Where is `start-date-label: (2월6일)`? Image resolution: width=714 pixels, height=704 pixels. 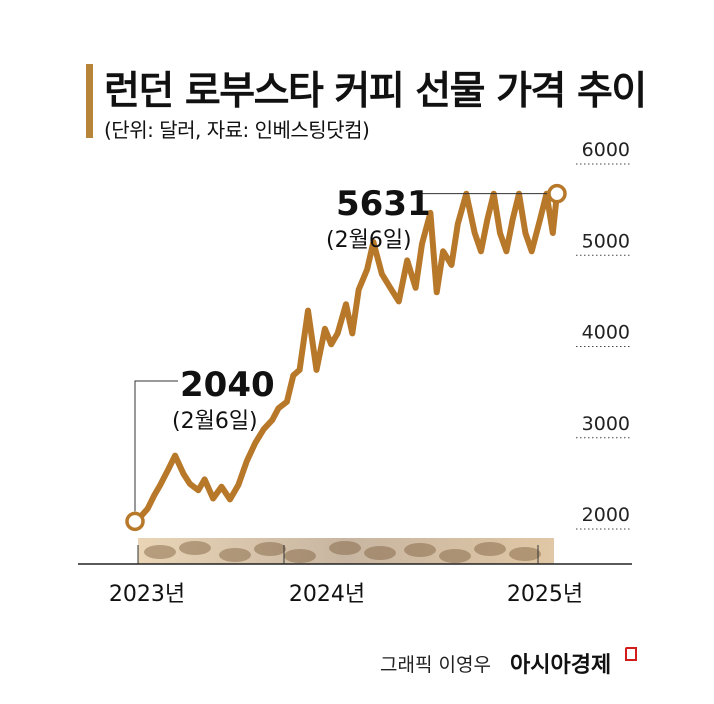
start-date-label: (2월6일) is located at coordinates (215, 421).